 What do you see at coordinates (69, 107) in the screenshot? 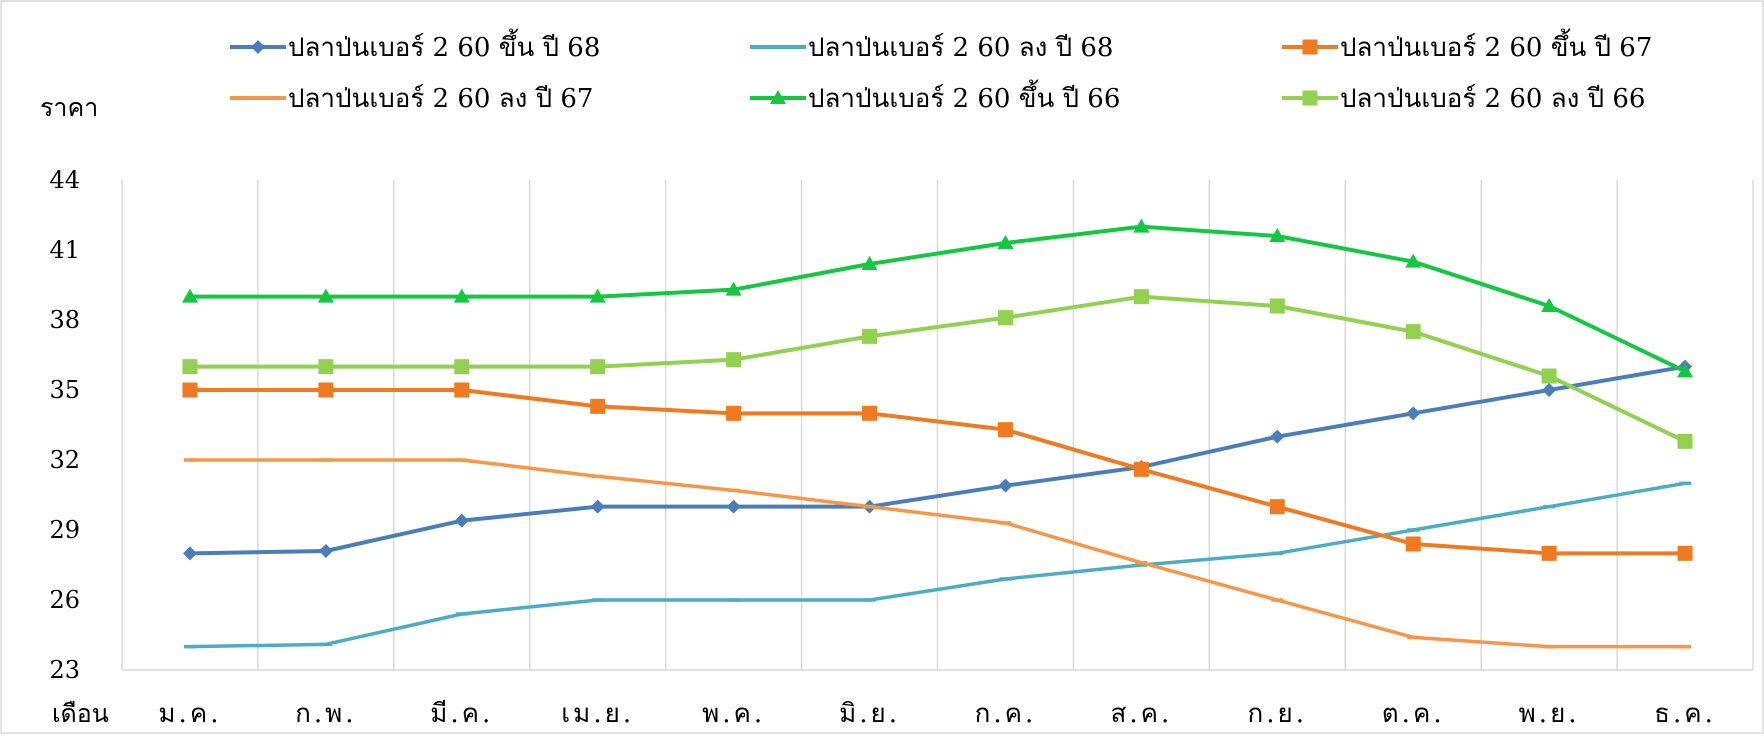
I see `y-axis-title: ราคา` at bounding box center [69, 107].